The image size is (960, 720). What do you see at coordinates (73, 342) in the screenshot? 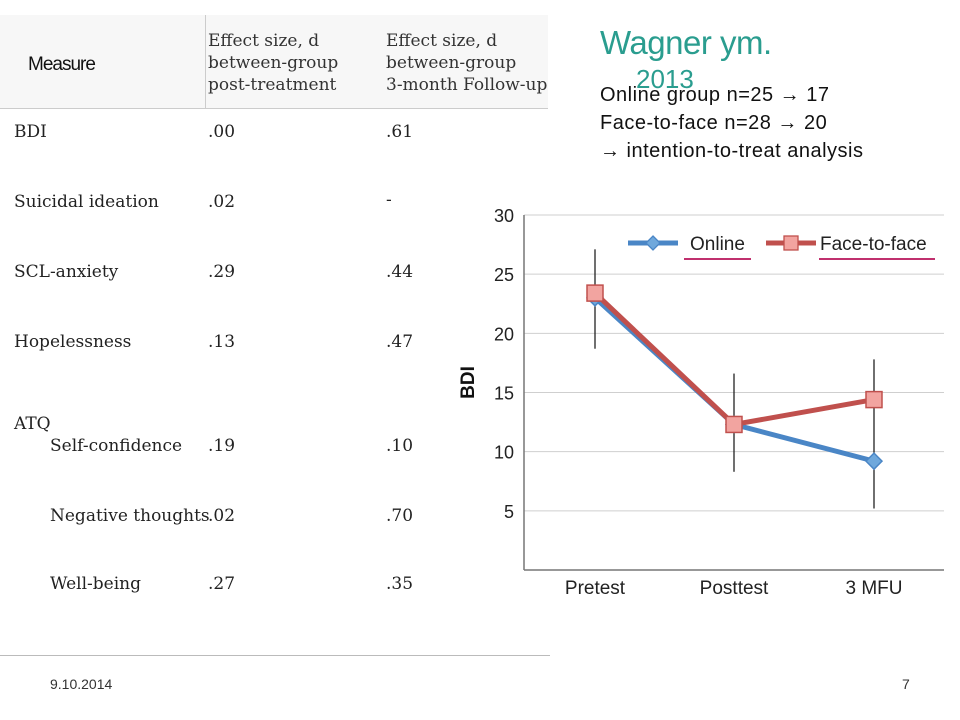
I see `table-row-label: Hopelessness` at bounding box center [73, 342].